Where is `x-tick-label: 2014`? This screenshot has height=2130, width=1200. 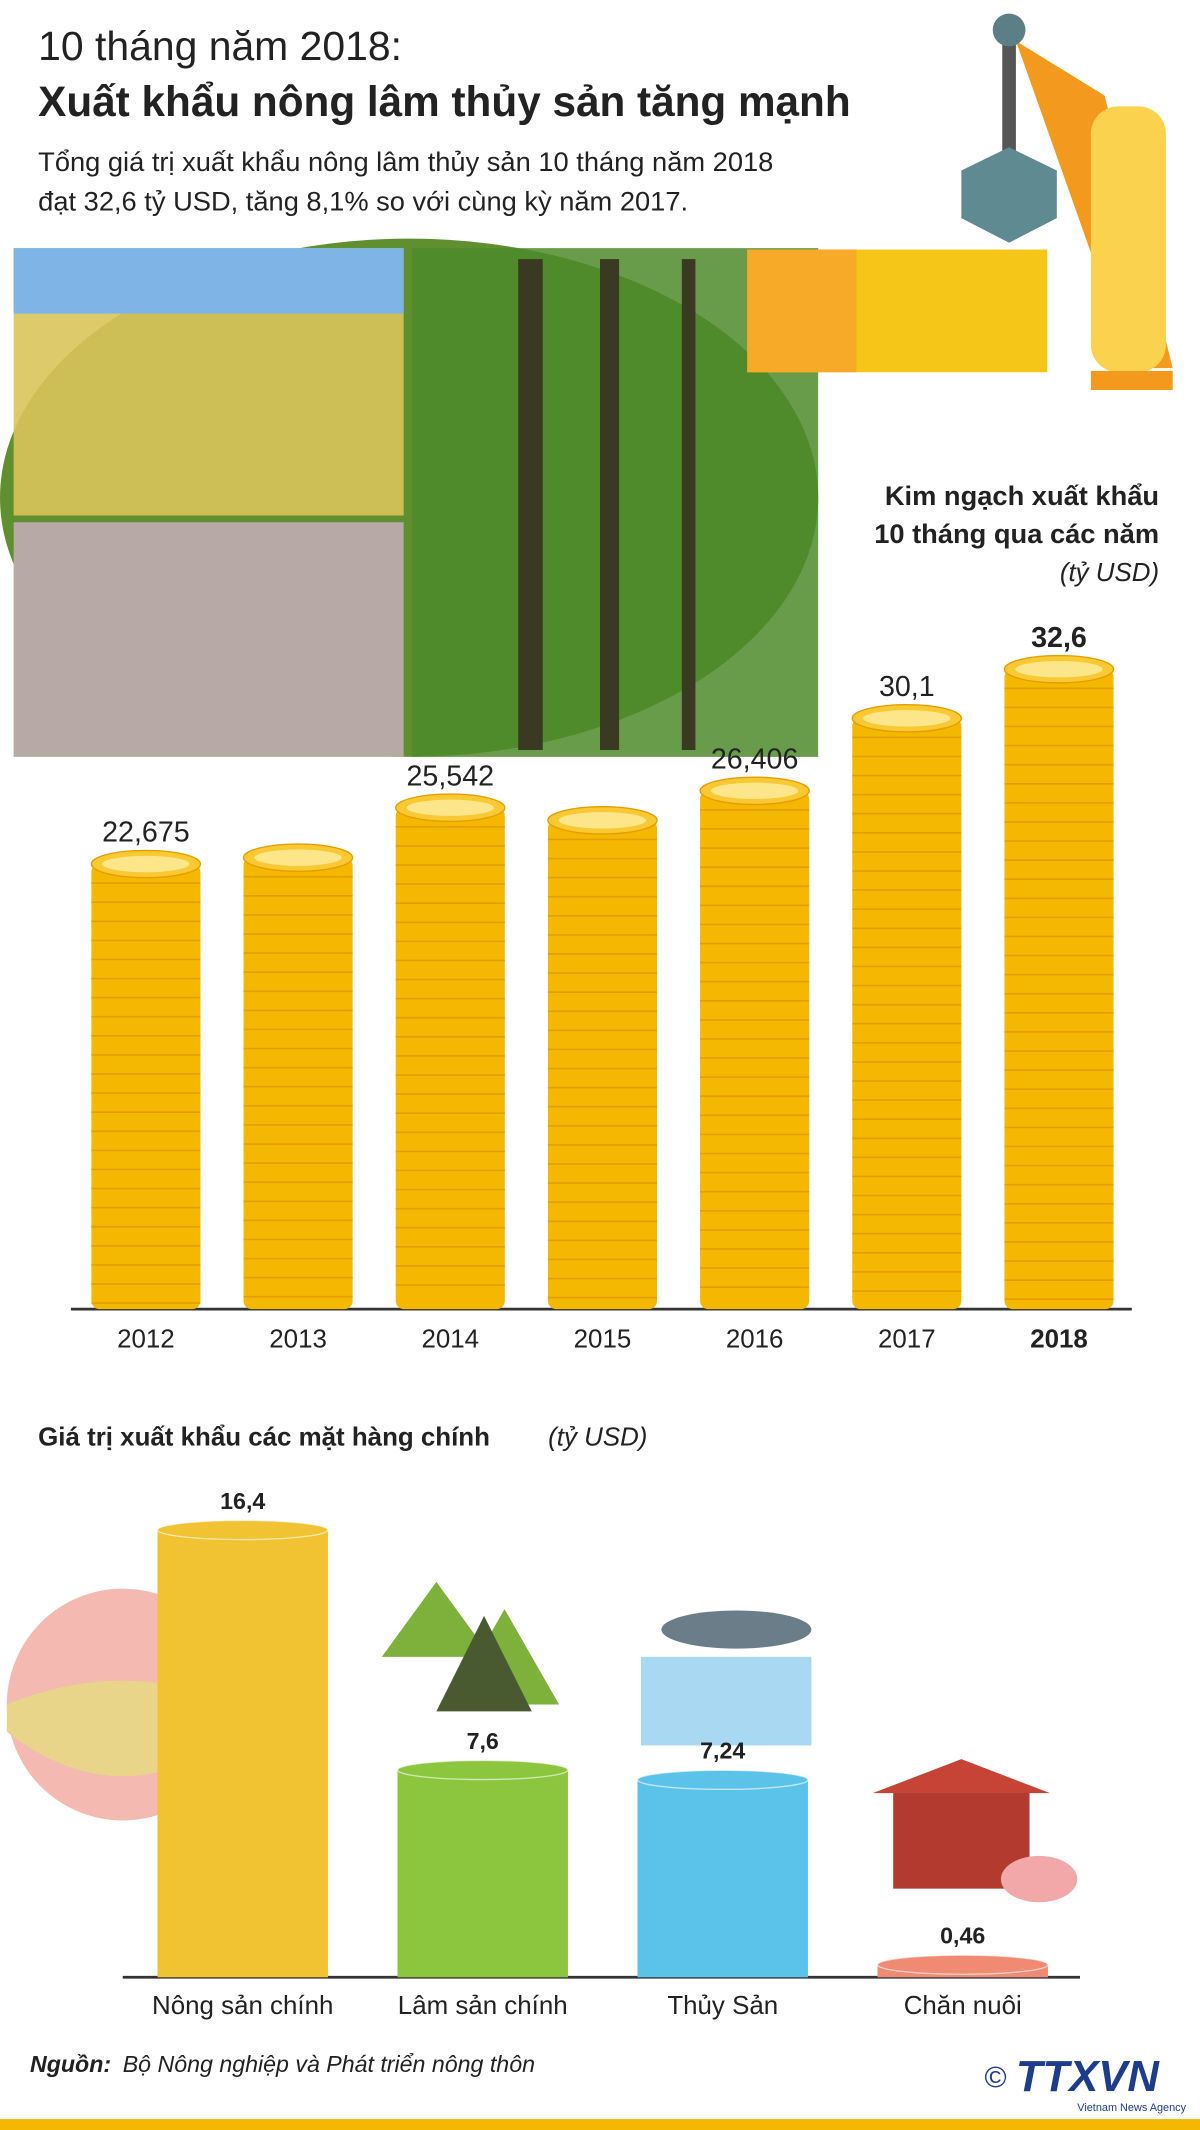 x-tick-label: 2014 is located at coordinates (450, 1339).